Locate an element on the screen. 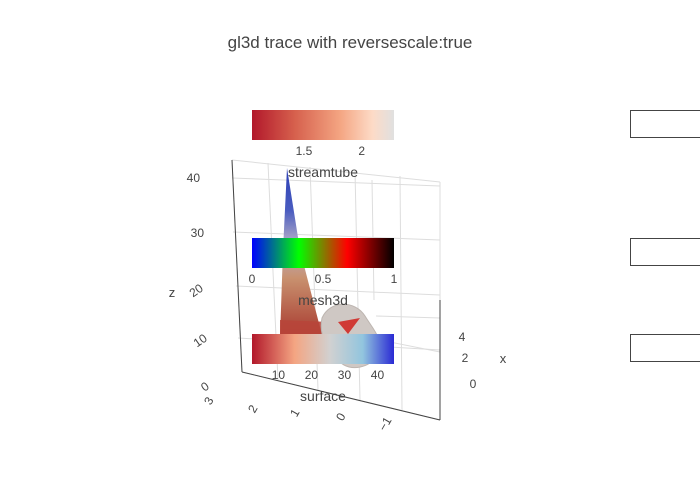 The image size is (700, 500). colorbar-tick-label: 1.5 is located at coordinates (304, 151).